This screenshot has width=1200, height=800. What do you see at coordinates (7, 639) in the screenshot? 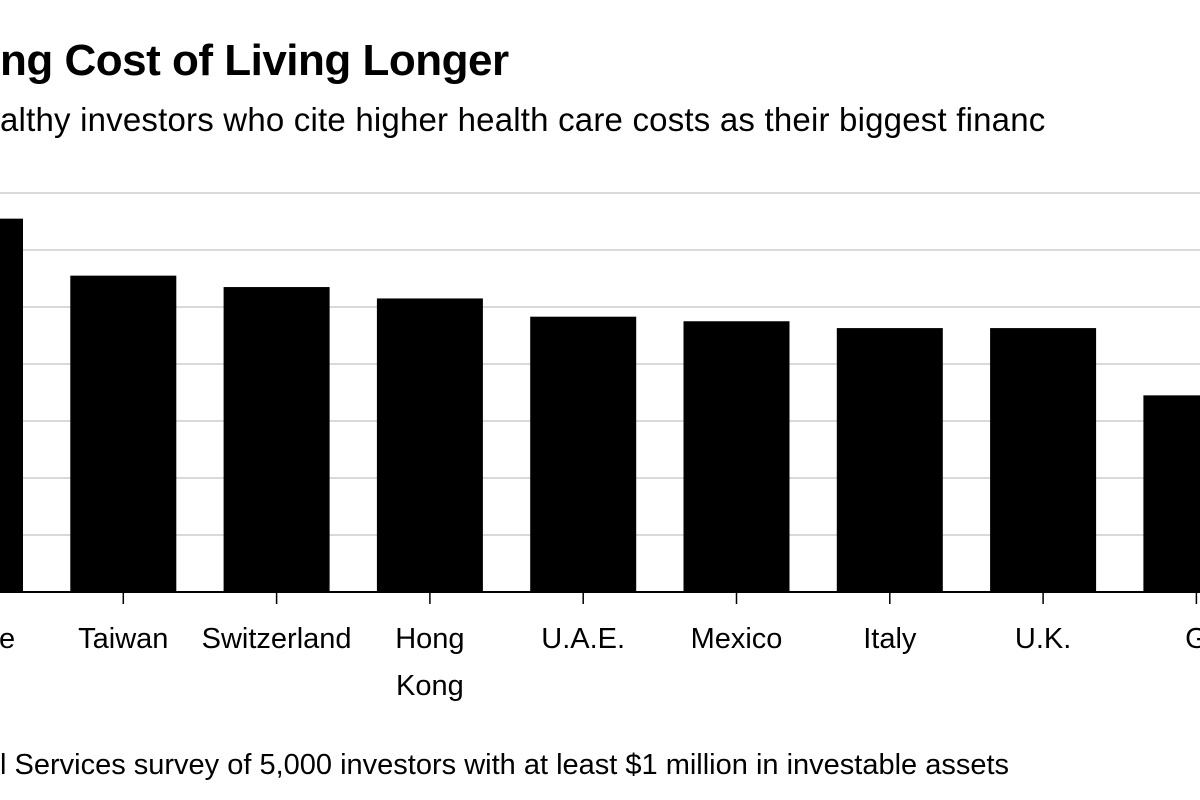
I see `x-tick-label: gapore` at bounding box center [7, 639].